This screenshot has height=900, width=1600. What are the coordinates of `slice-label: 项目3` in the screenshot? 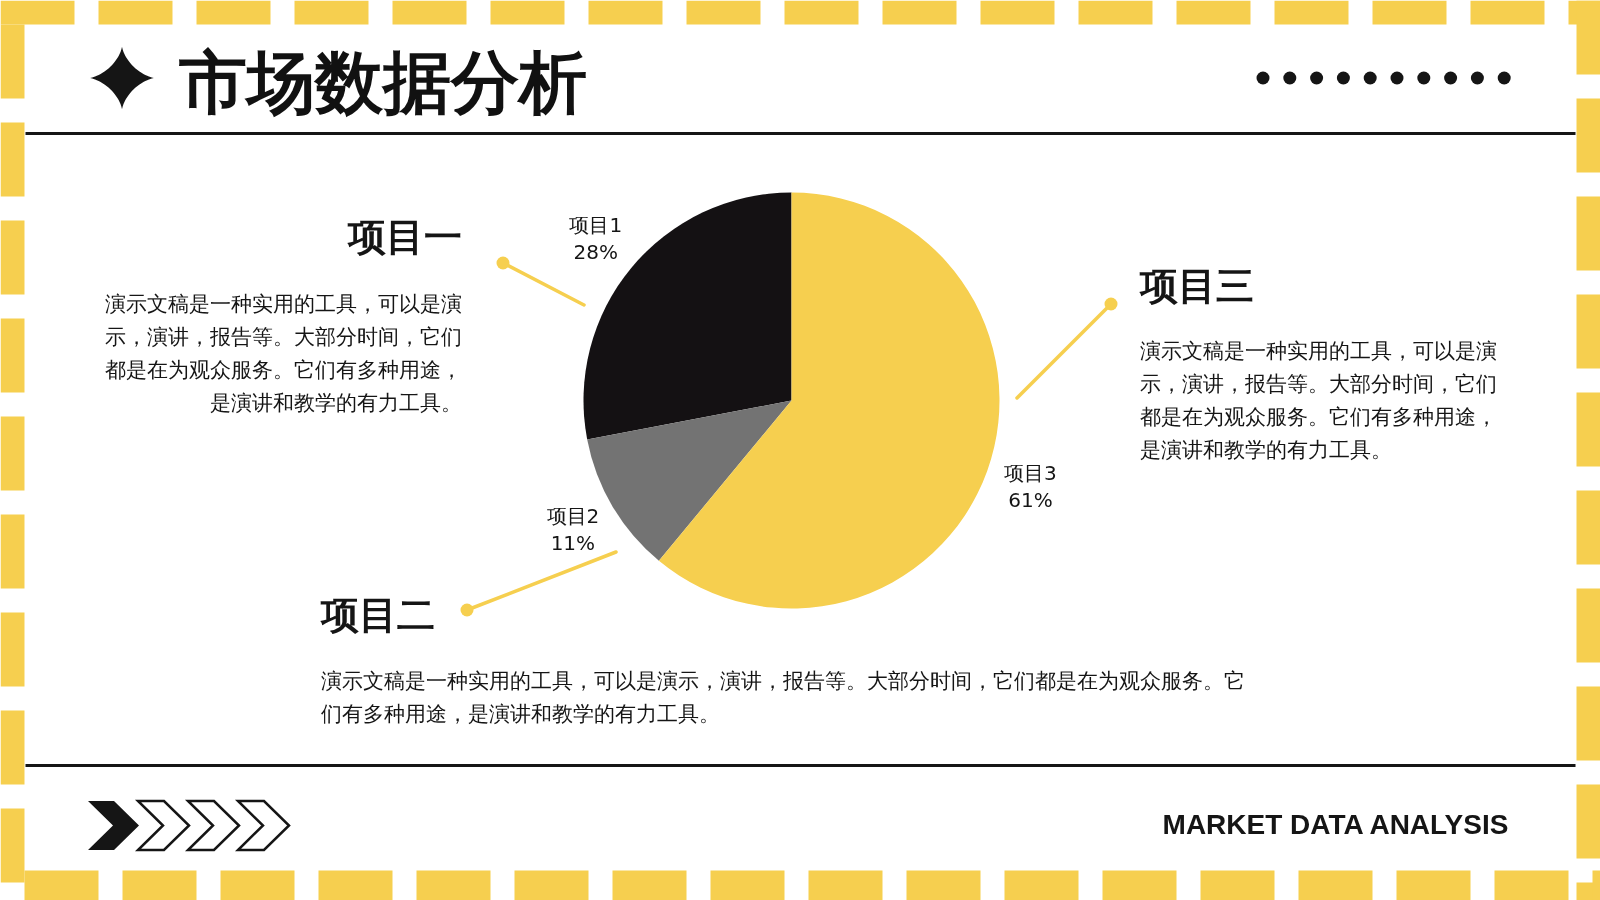 It's located at (1030, 473).